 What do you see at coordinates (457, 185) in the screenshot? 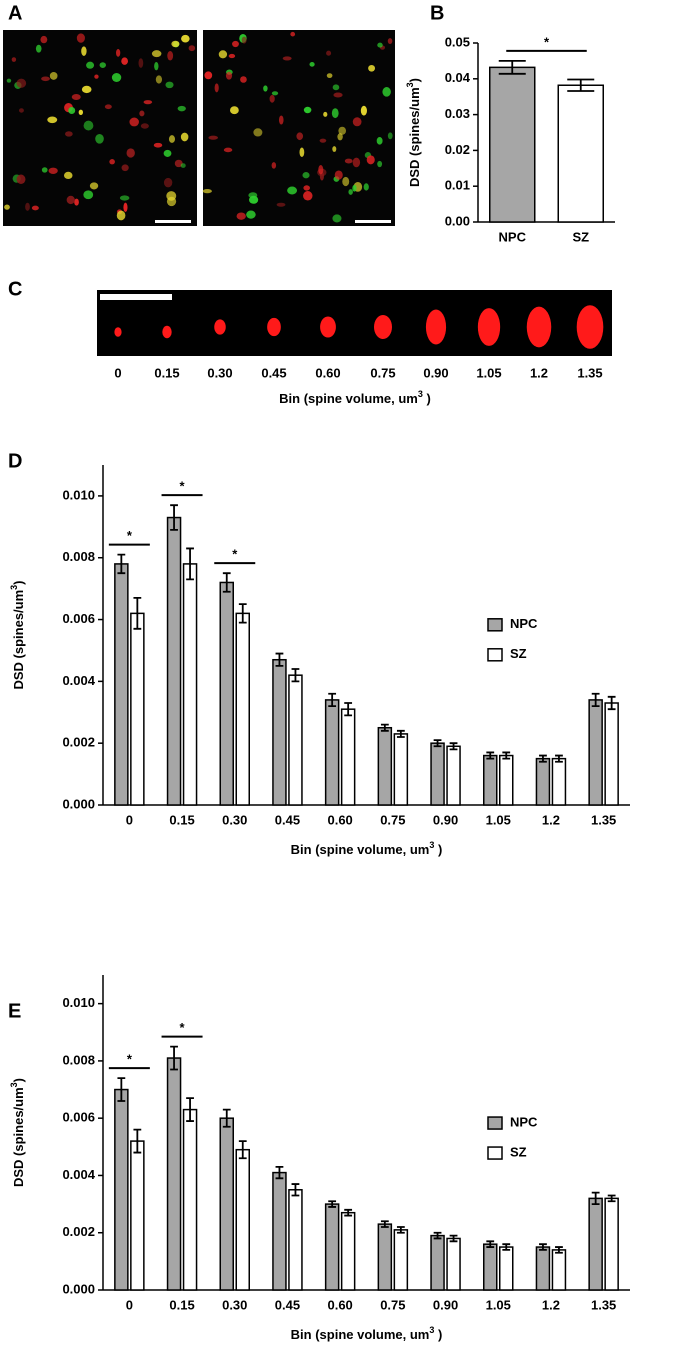
I see `y-tick-label: 0.01` at bounding box center [457, 185].